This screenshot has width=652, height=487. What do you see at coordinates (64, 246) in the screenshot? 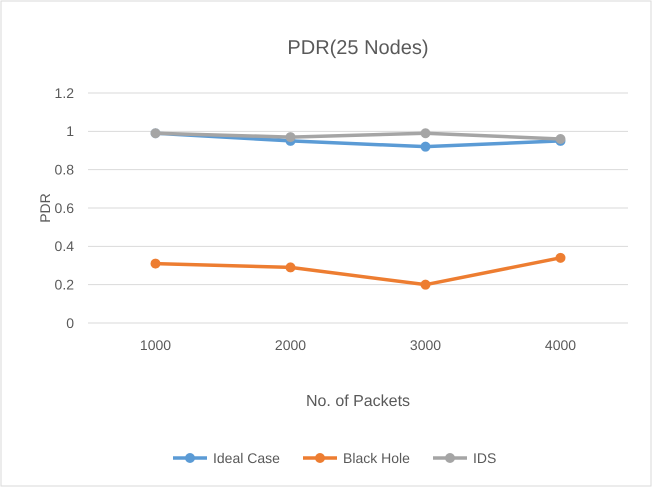
I see `y-tick-label: 0.4` at bounding box center [64, 246].